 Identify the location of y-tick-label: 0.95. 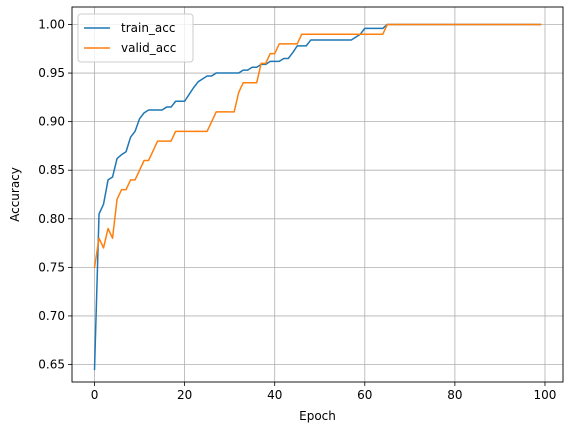
(51, 73).